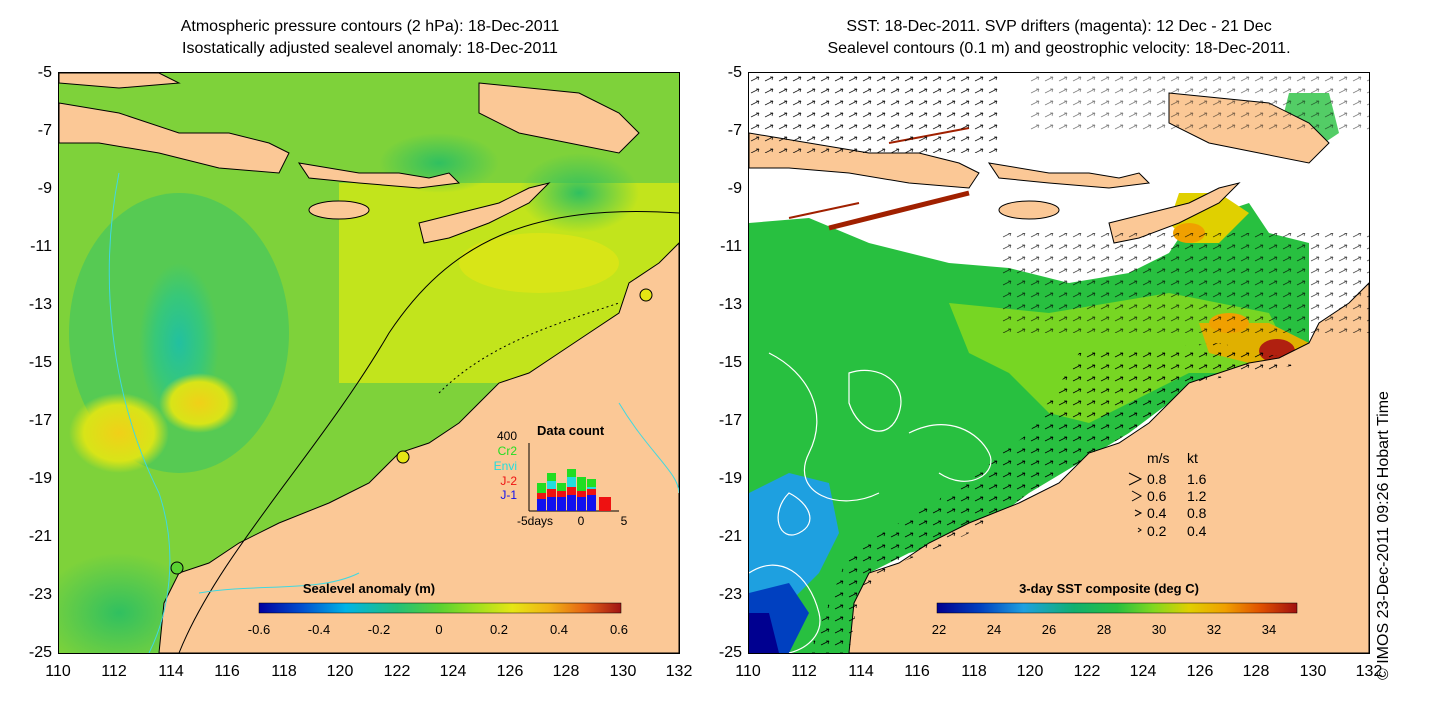  Describe the element at coordinates (40, 478) in the screenshot. I see `left-ytick: -19` at that location.